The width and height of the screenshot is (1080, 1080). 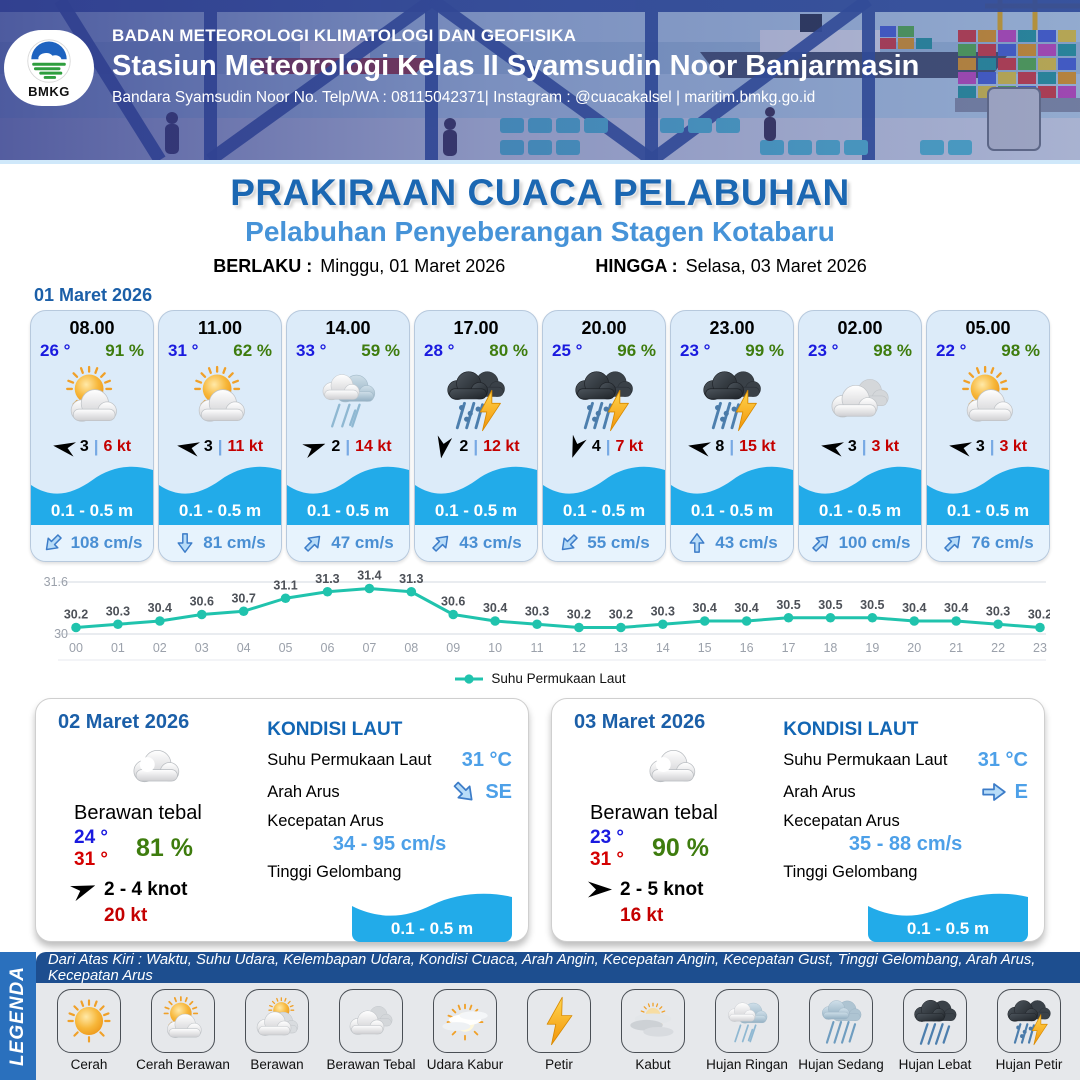 I want to click on sst-value-label: 30.4, so click(x=914, y=608).